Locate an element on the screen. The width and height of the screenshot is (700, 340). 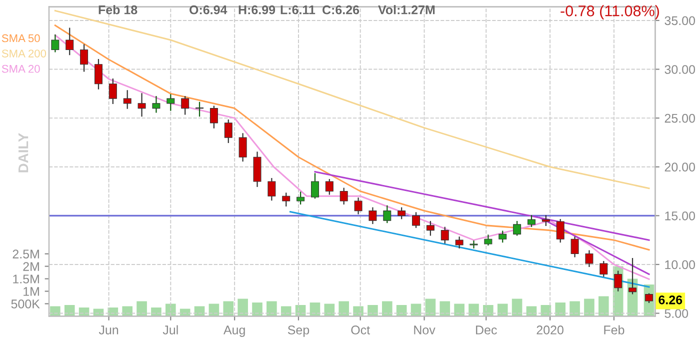
y2-tick-label: 500K is located at coordinates (25, 304).